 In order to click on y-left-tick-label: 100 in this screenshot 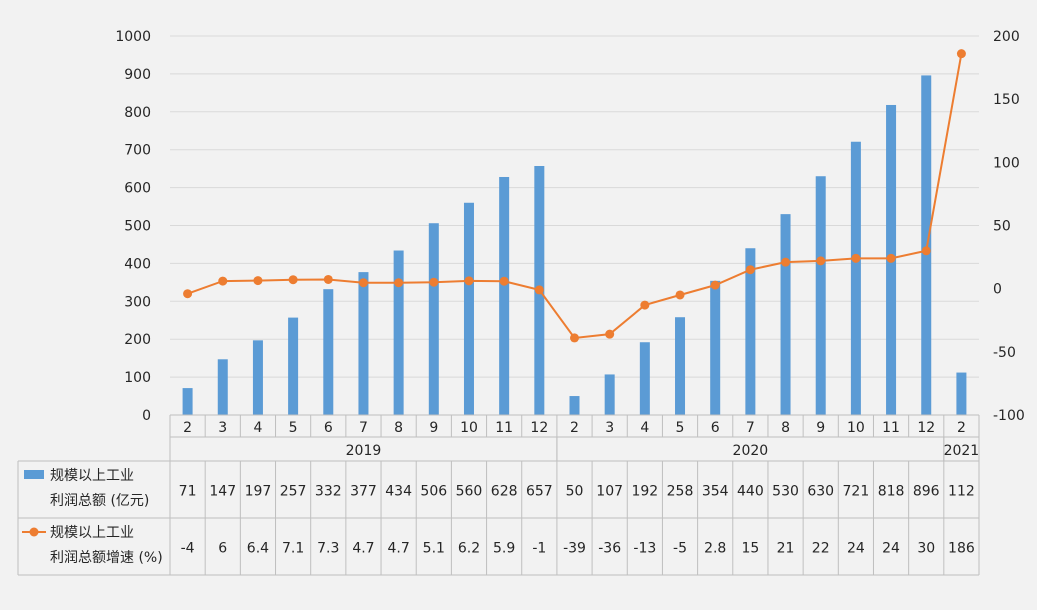, I will do `click(137, 378)`.